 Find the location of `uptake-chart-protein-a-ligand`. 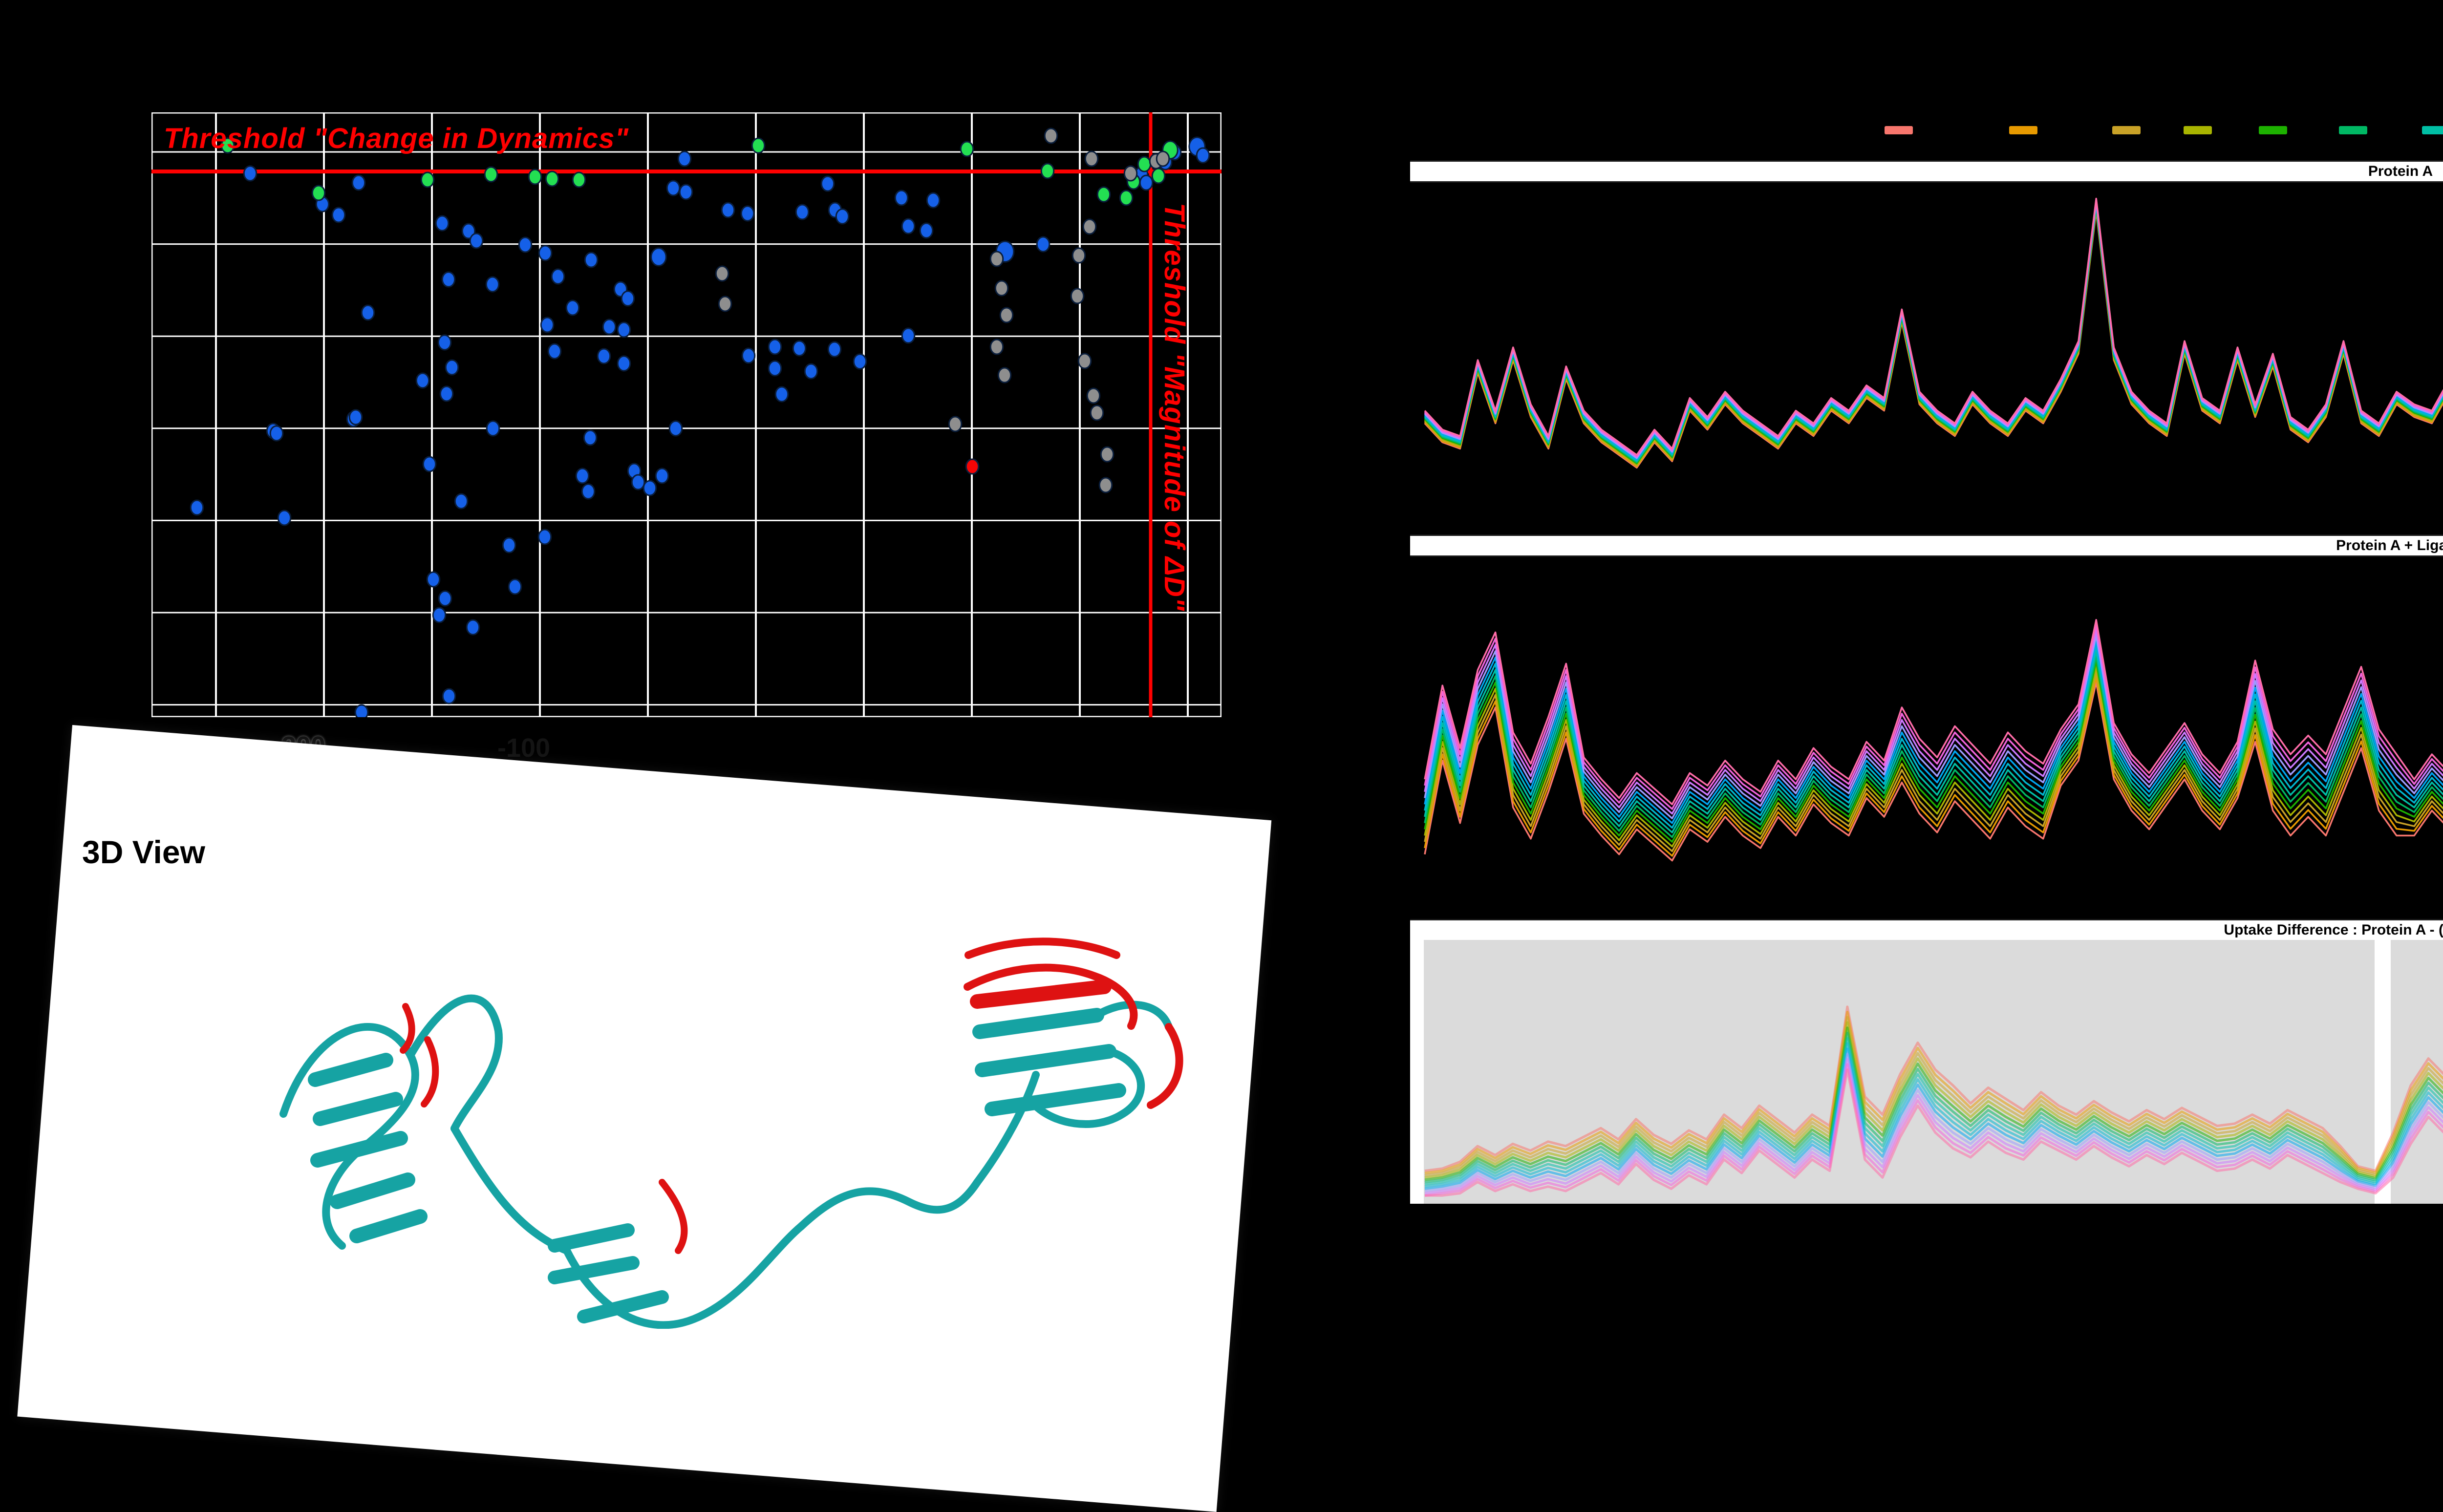

uptake-chart-protein-a-ligand is located at coordinates (1926, 733).